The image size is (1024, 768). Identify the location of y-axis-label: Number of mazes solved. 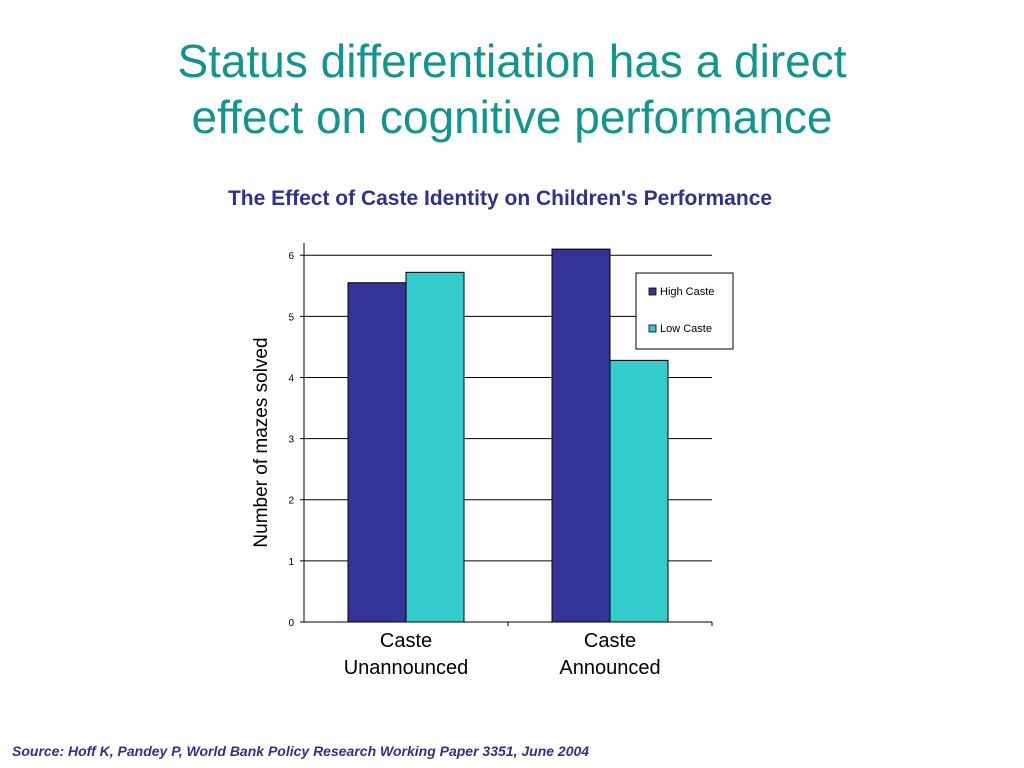
(261, 442).